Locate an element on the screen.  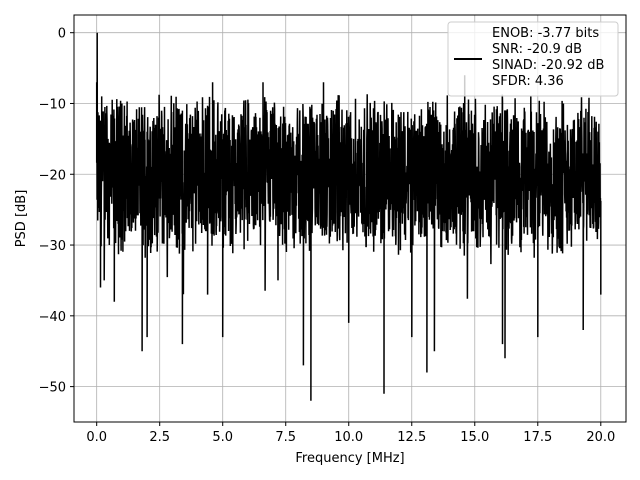
legend-entry-sinad: SINAD: -20.92 dB is located at coordinates (548, 65).